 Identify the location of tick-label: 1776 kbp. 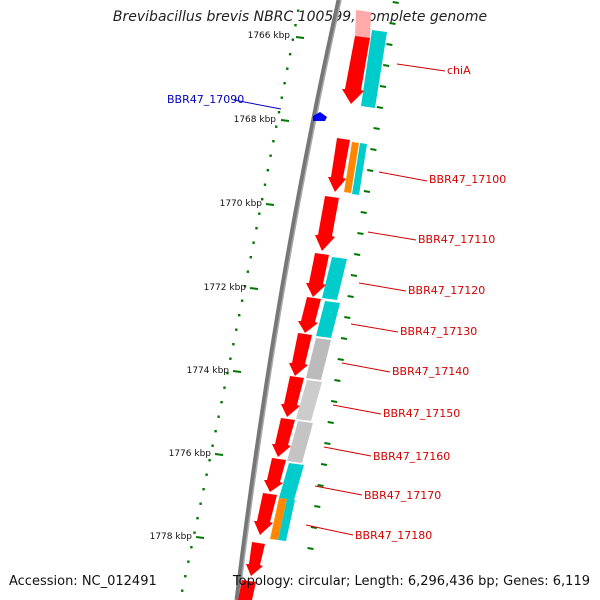
(190, 454).